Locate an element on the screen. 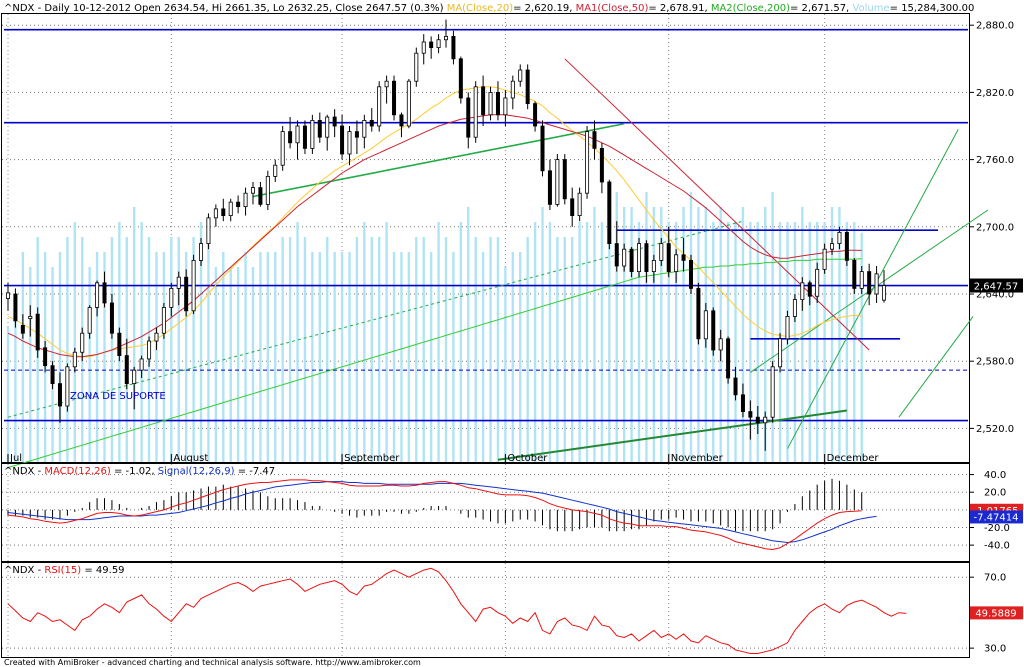  price-tick-label: 2,700.0 is located at coordinates (995, 227).